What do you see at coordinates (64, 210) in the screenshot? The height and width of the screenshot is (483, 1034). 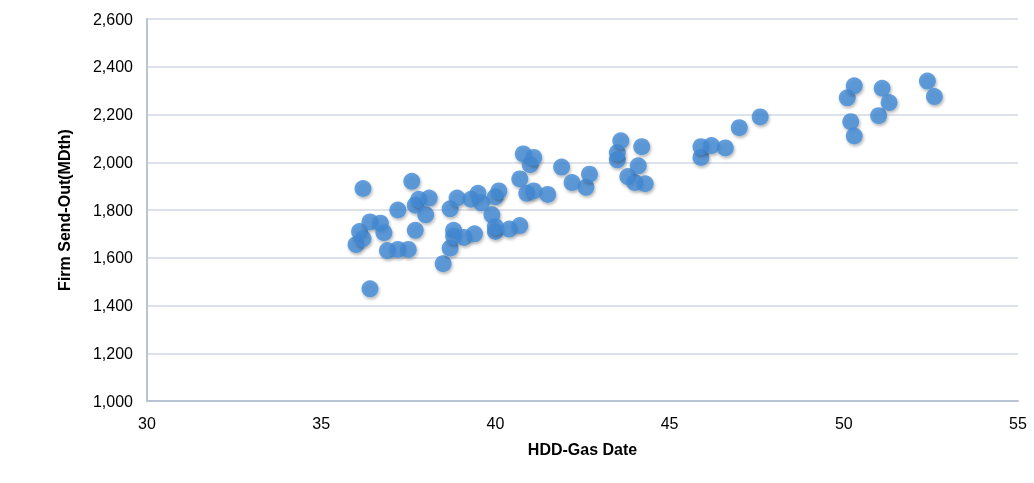 I see `y-axis-title: Firm Send-Out(MDth)` at bounding box center [64, 210].